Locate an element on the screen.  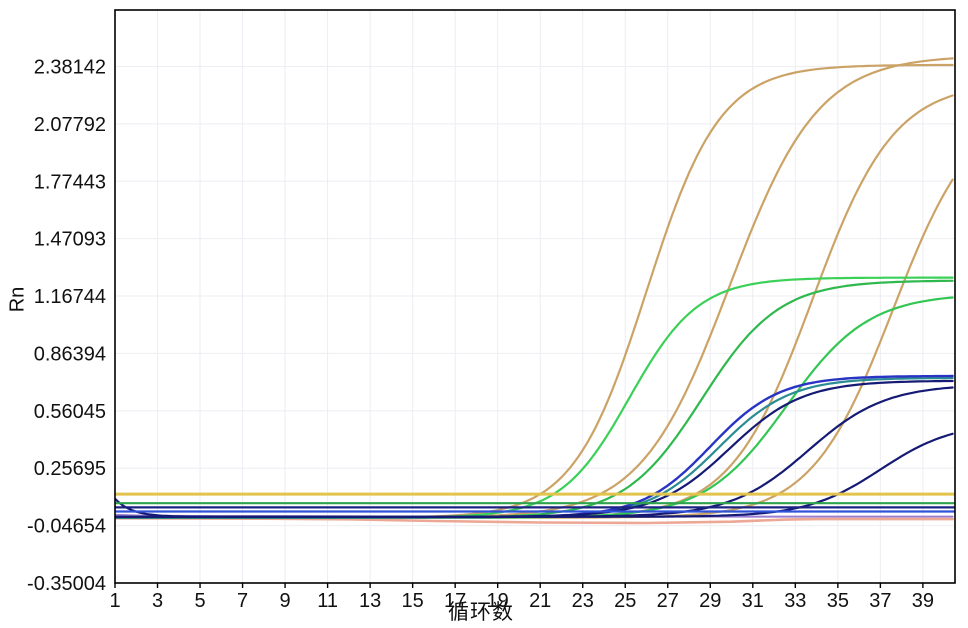
x-tick-label: 7 is located at coordinates (242, 601).